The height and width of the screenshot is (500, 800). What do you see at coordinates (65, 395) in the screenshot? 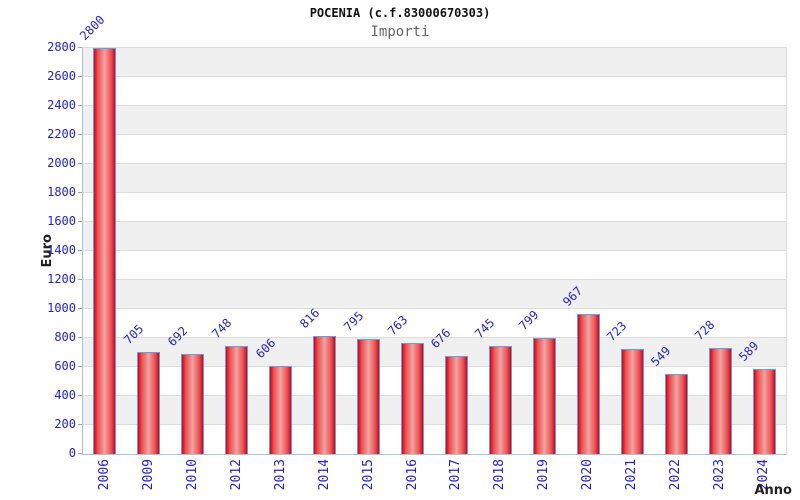
I see `y-tick-label: 400` at bounding box center [65, 395].